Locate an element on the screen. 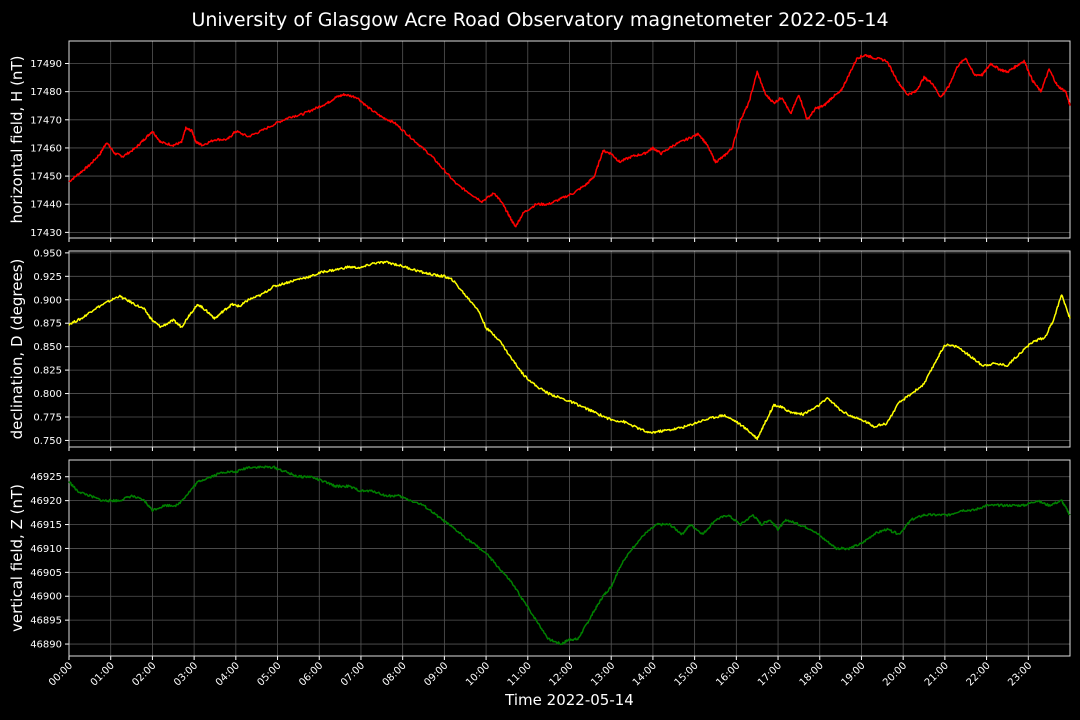 This screenshot has width=1080, height=720. y-tick-label: 17430 is located at coordinates (46, 233).